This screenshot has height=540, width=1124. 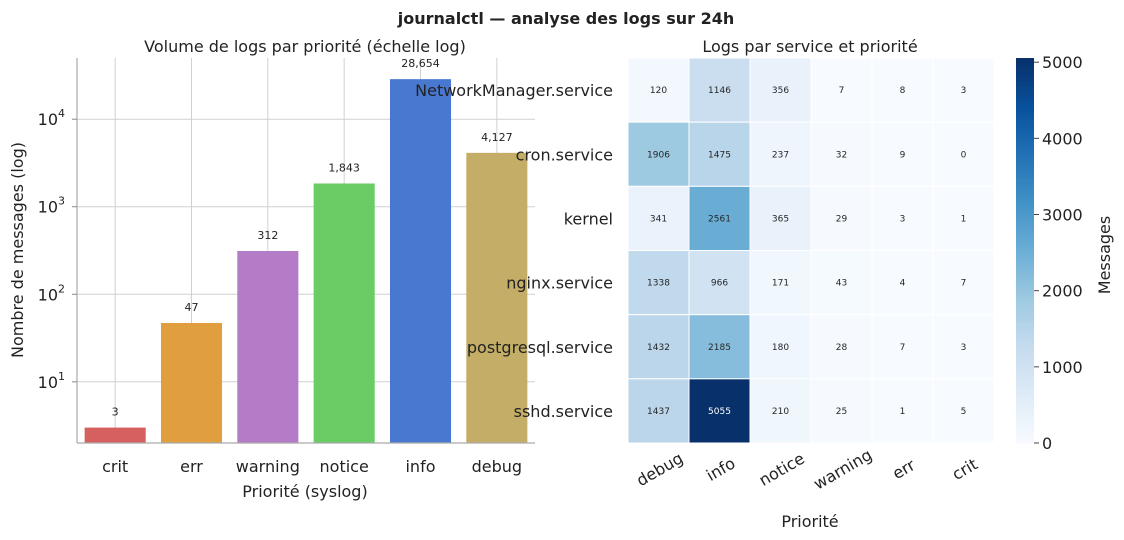 I want to click on bar-x-axis-label: Priorité (syslog), so click(x=304, y=491).